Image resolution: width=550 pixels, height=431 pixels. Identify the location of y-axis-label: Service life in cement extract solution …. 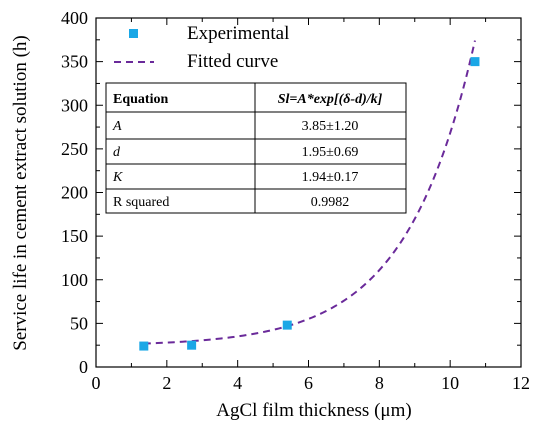
(20, 193).